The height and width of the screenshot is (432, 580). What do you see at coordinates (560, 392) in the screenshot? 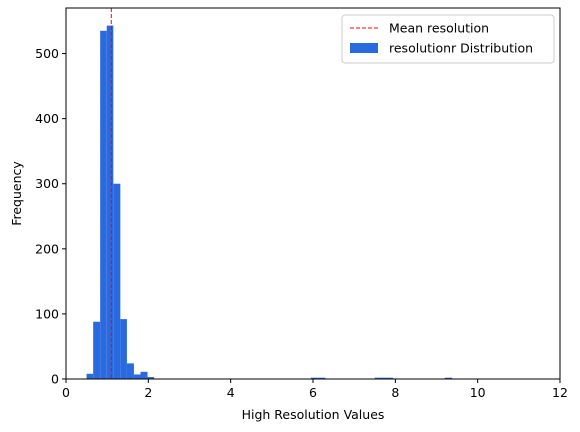
I see `x-tick-label: 12` at bounding box center [560, 392].